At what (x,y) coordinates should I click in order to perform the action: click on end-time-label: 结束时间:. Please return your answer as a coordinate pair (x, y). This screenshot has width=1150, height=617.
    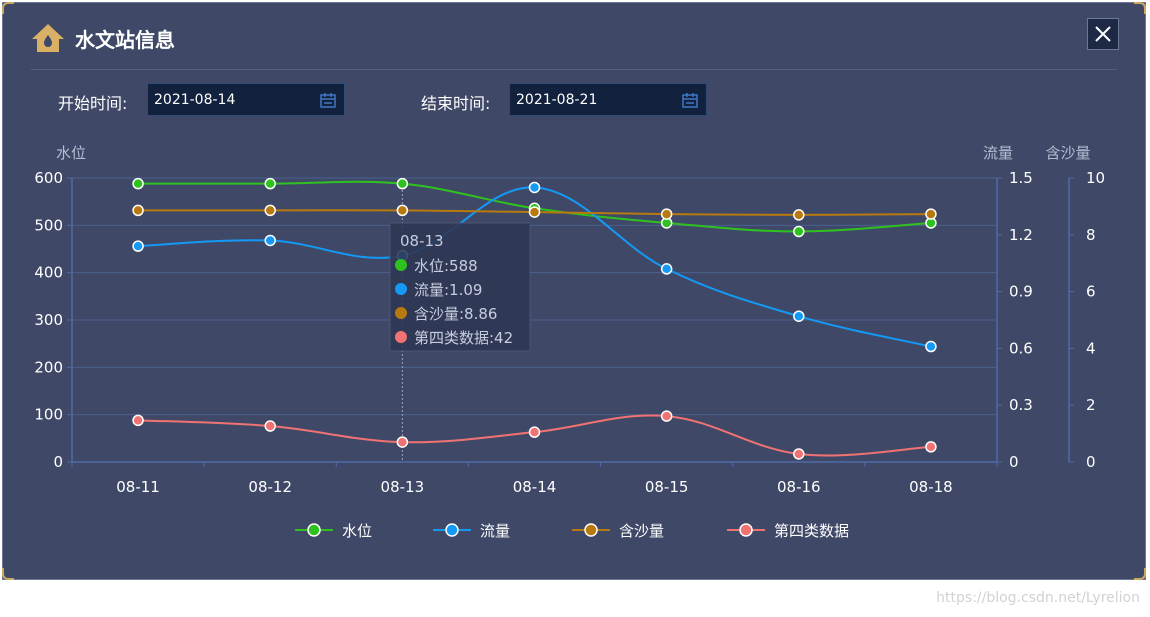
    Looking at the image, I should click on (456, 103).